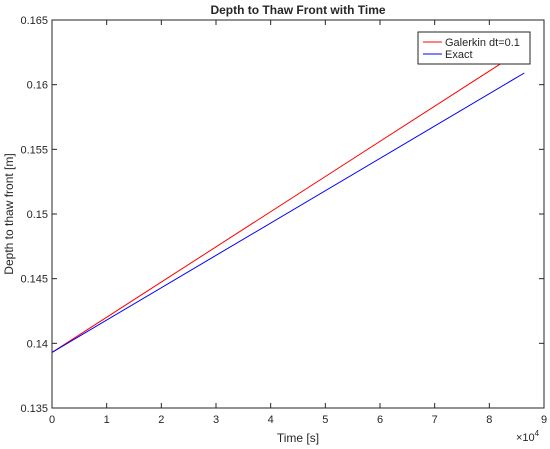 The width and height of the screenshot is (550, 449). What do you see at coordinates (34, 409) in the screenshot?
I see `y-tick-label: 0.135` at bounding box center [34, 409].